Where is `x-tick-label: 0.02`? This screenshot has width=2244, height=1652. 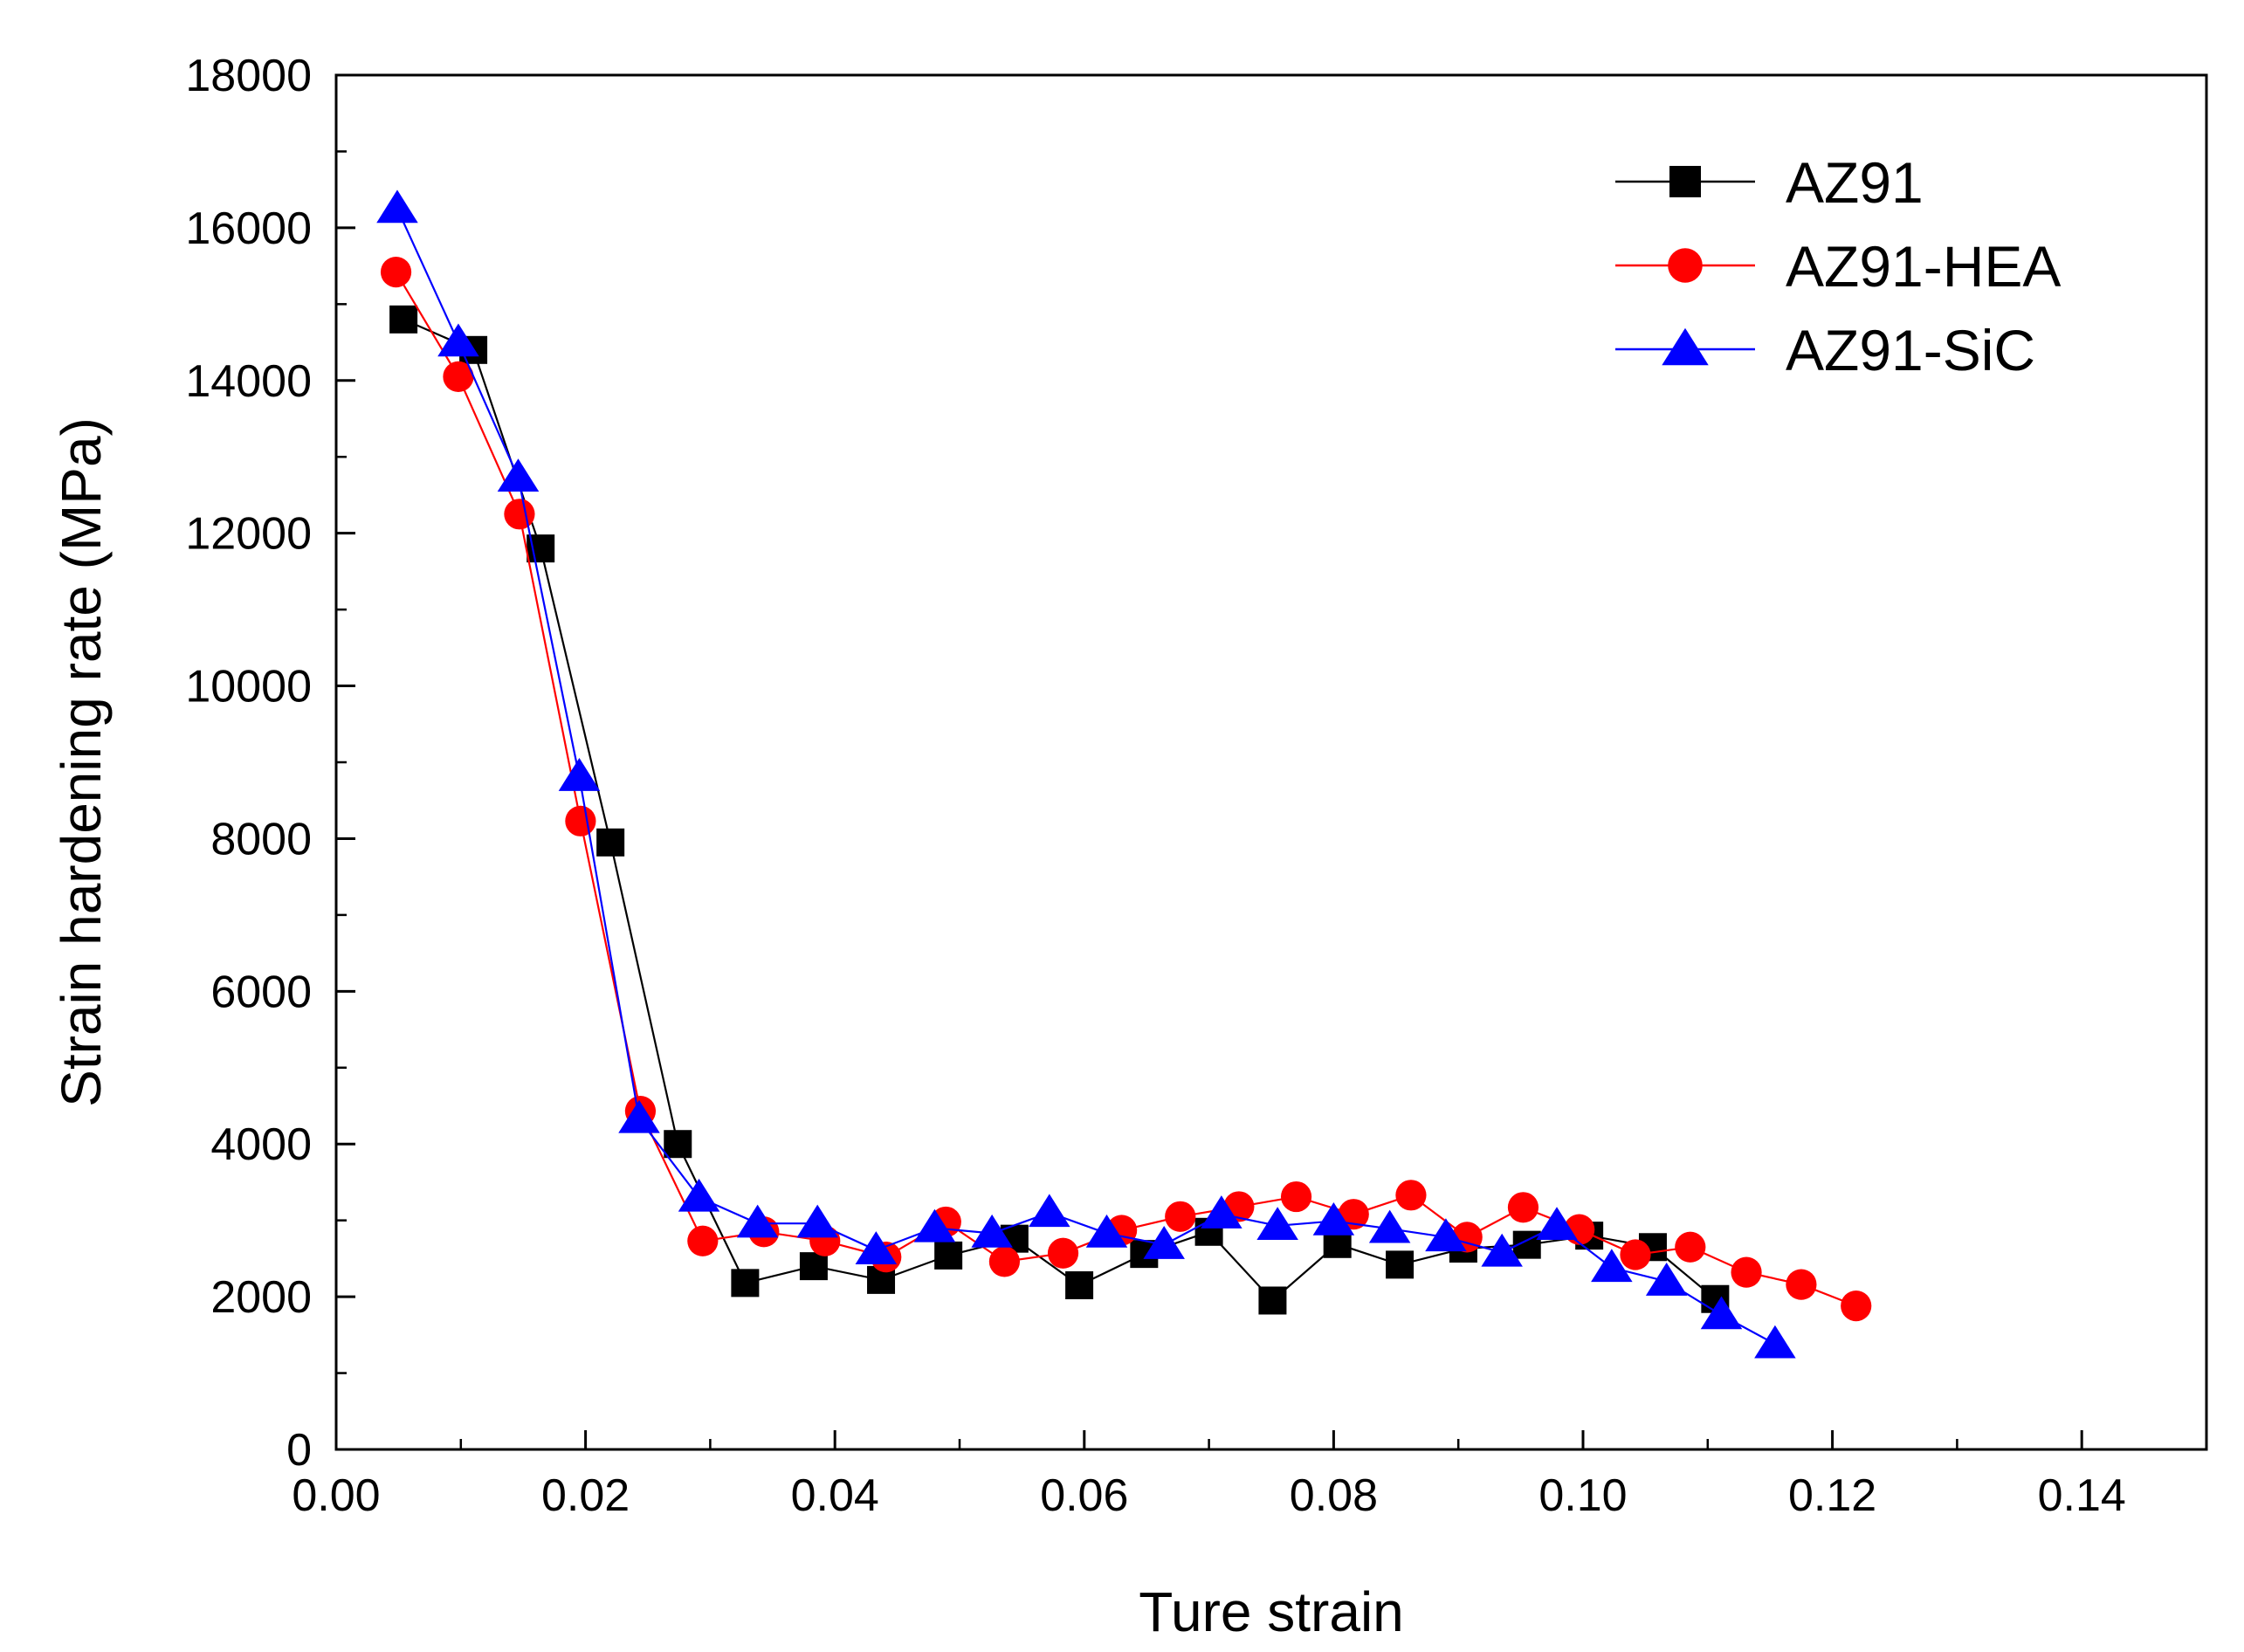
x-tick-label: 0.02 is located at coordinates (585, 1495).